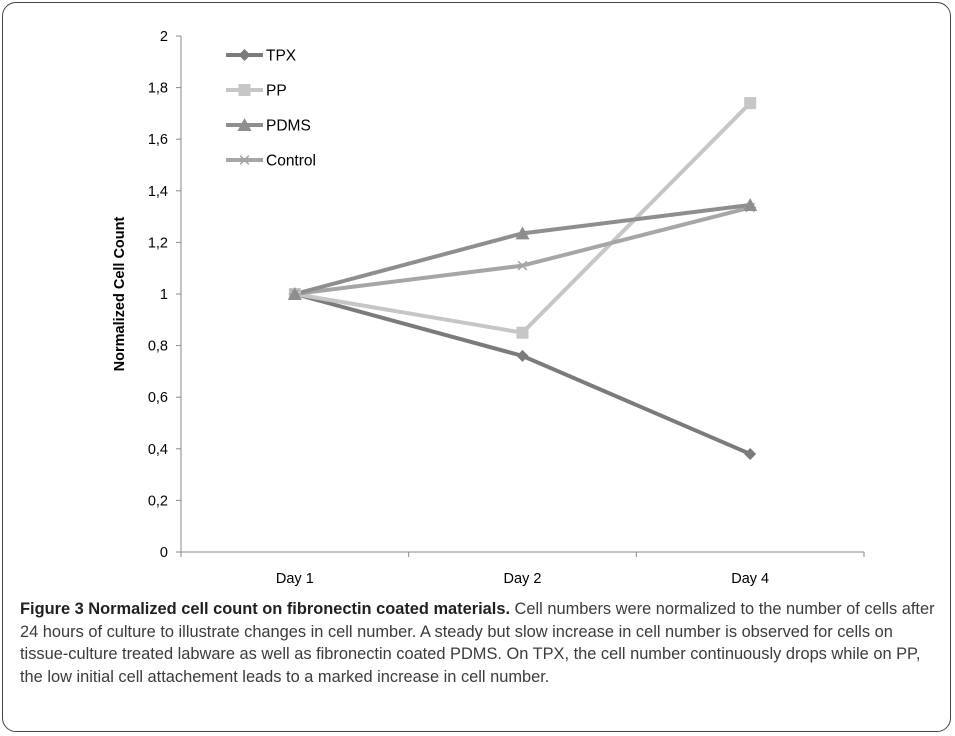 This screenshot has height=736, width=955. I want to click on y-tick-label: 1,8, so click(158, 89).